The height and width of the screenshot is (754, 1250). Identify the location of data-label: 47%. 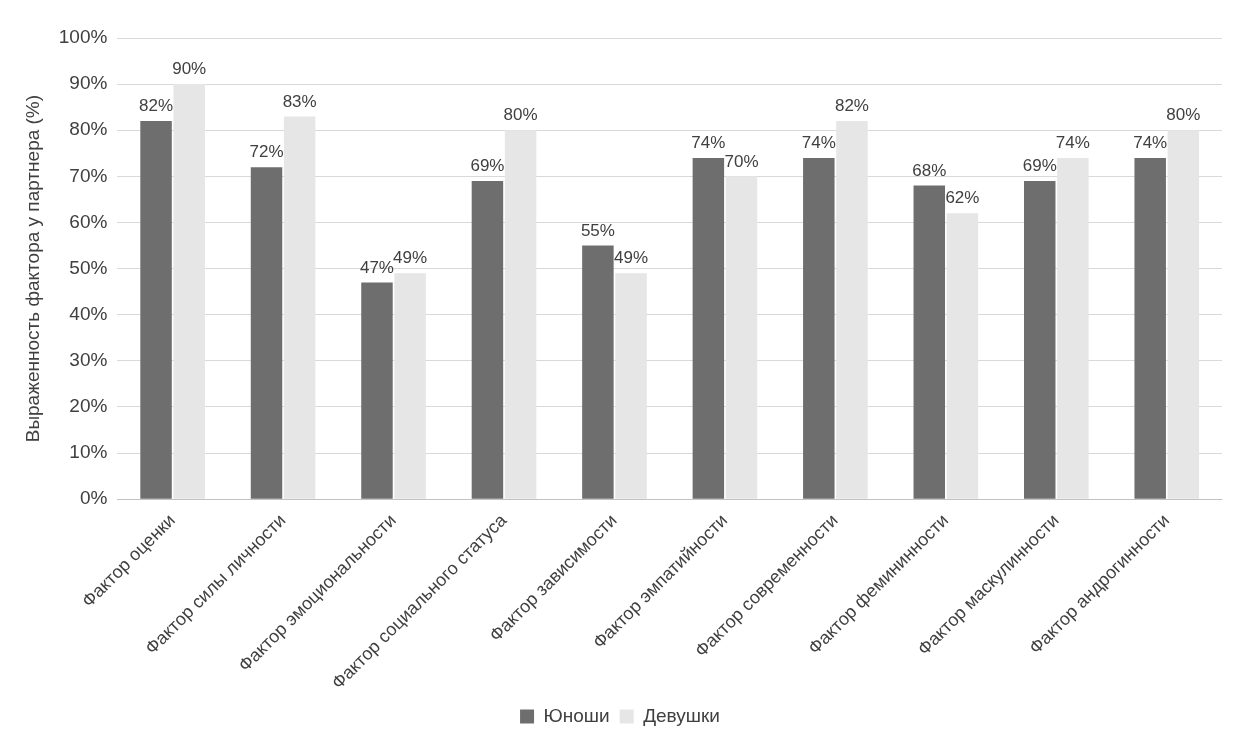
(376, 267).